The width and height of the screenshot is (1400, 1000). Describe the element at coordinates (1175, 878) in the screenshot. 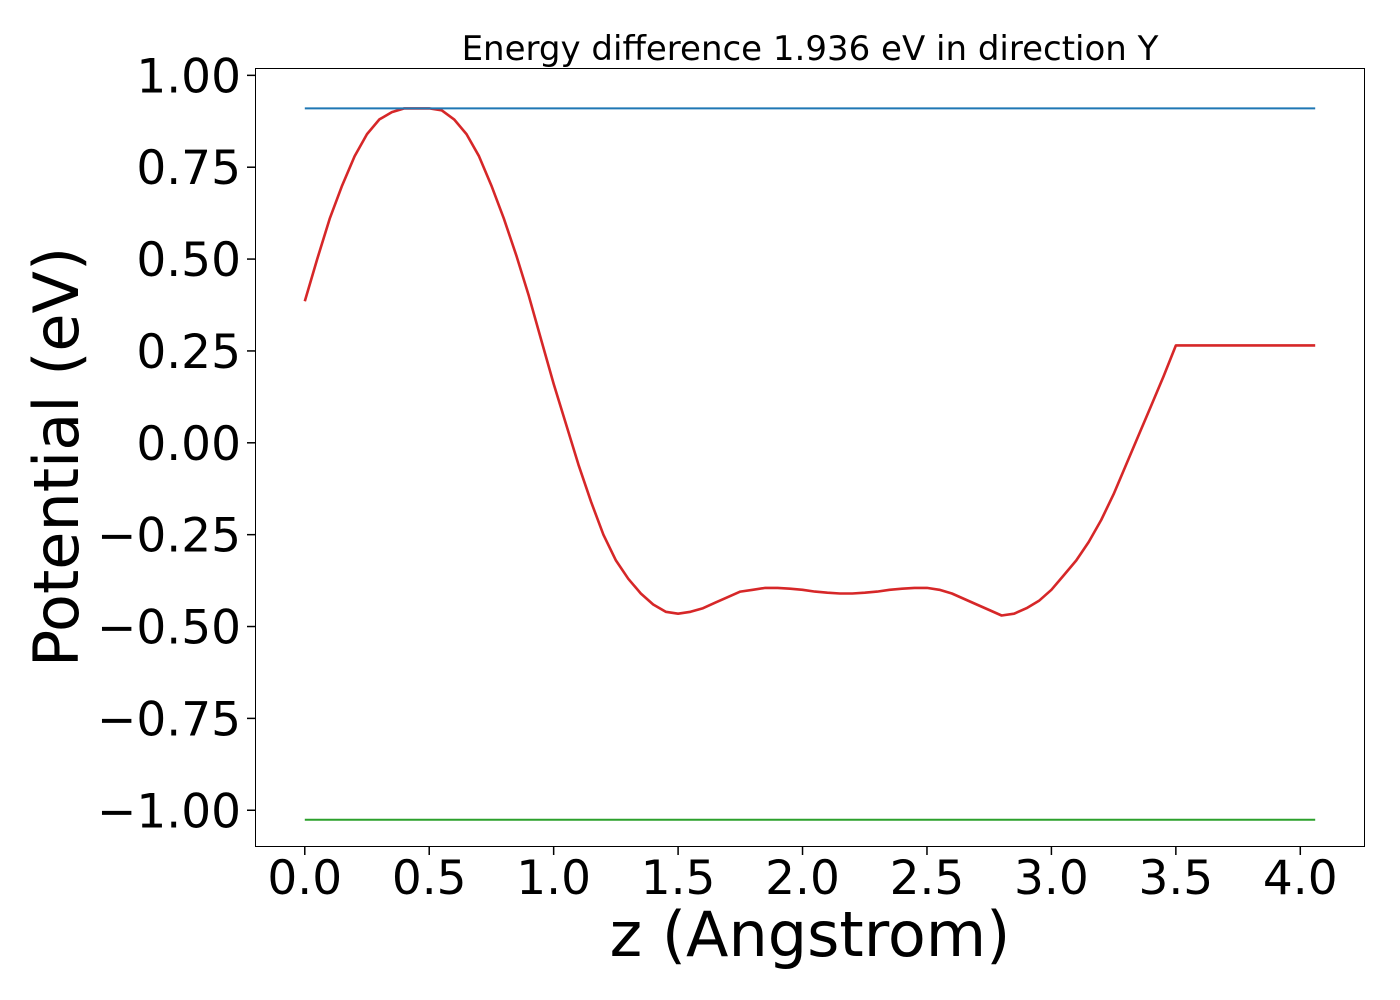

I see `x-tick-label: 3.5` at that location.